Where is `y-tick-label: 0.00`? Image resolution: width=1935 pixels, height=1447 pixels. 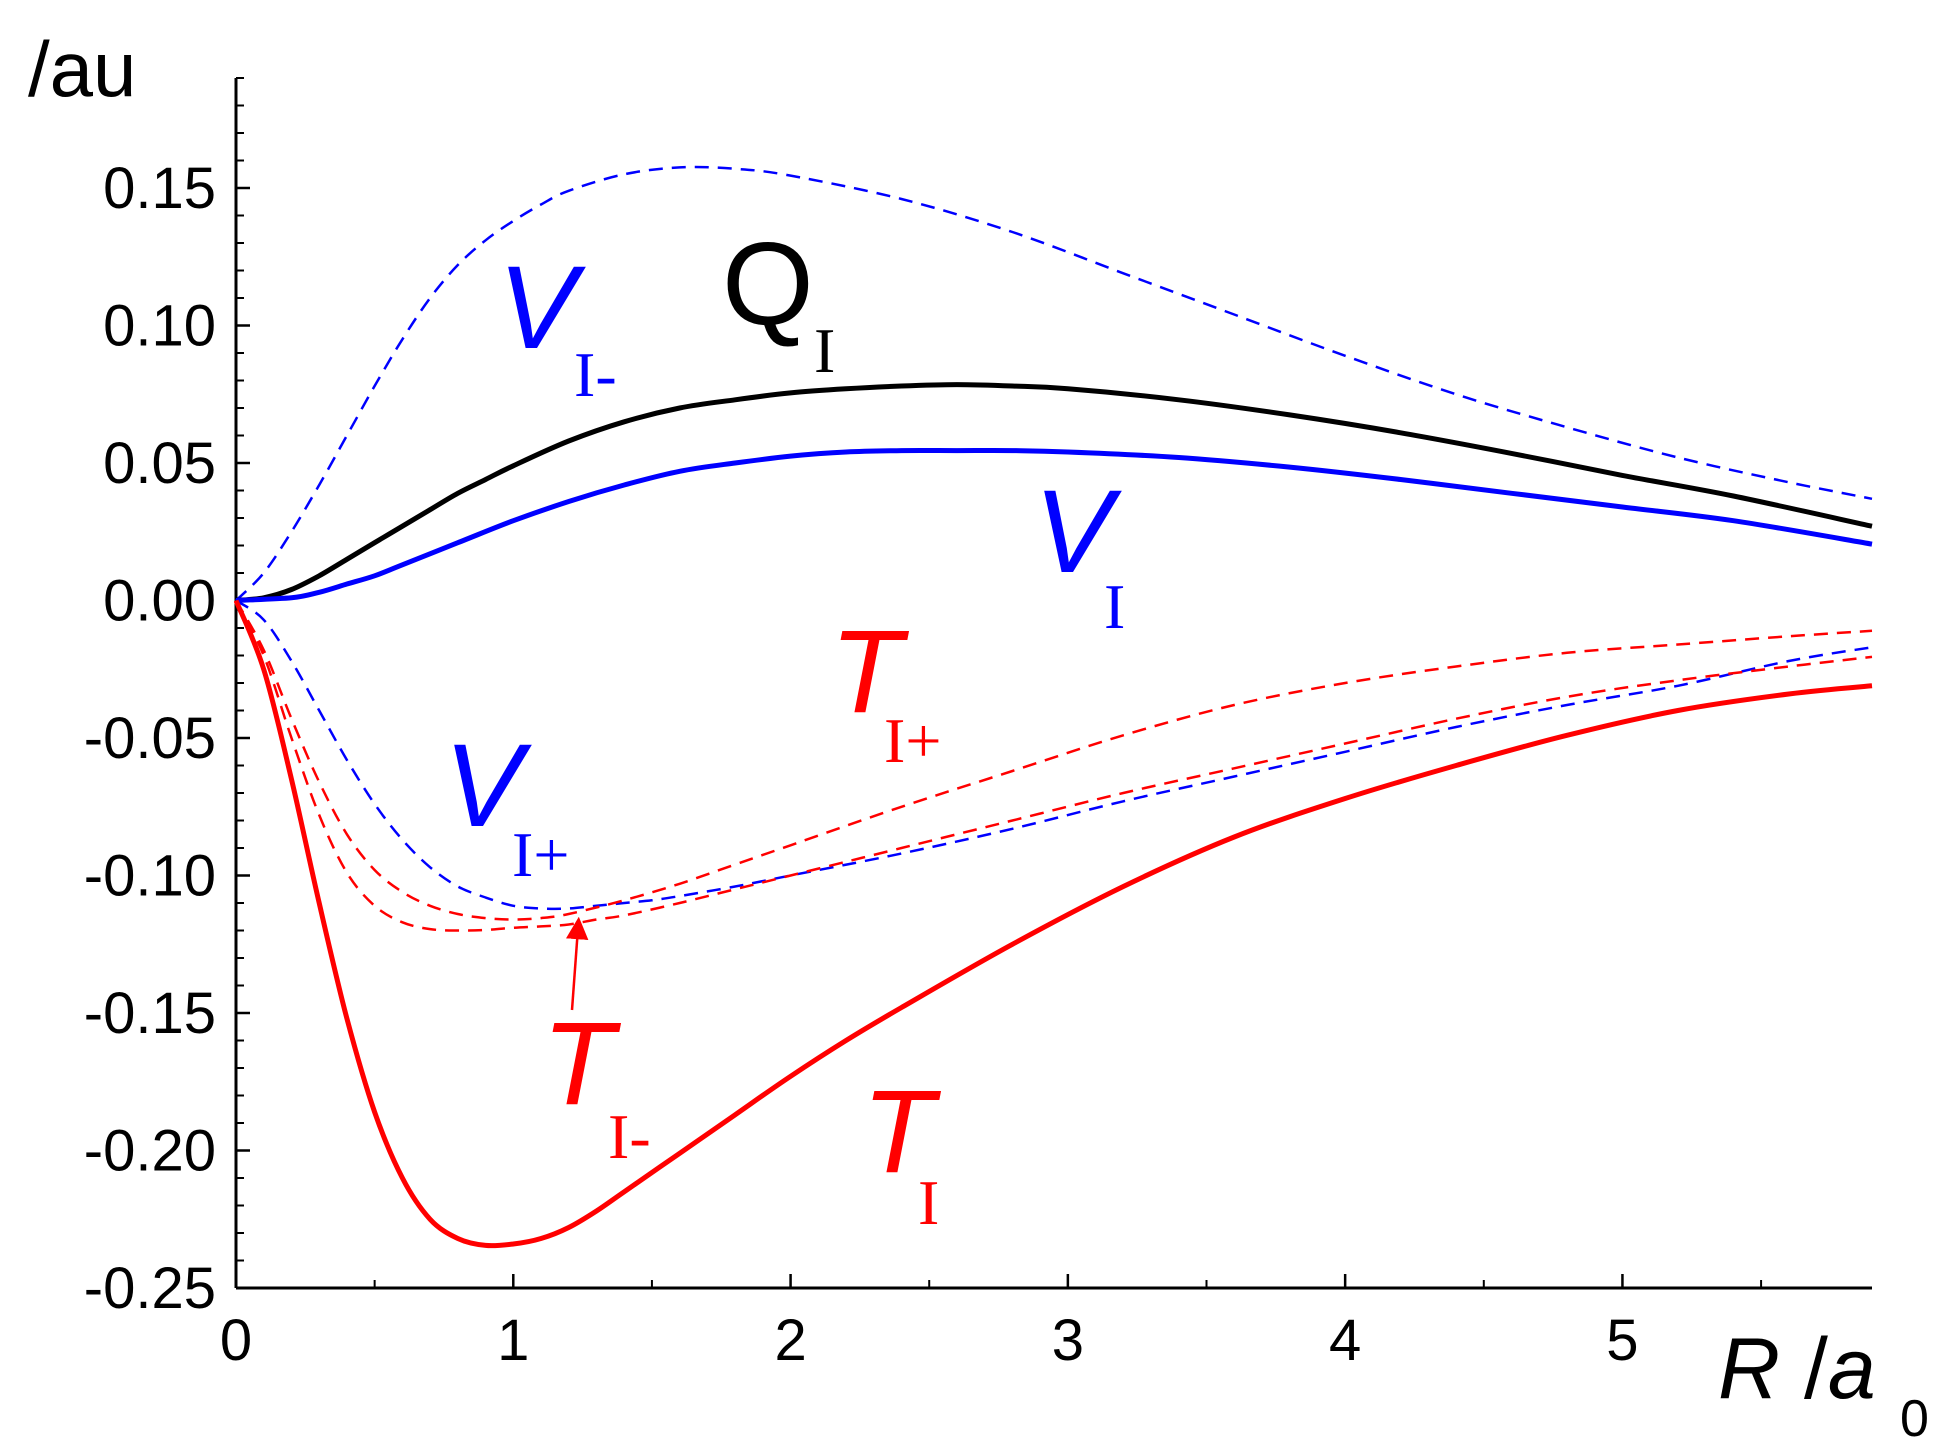 y-tick-label: 0.00 is located at coordinates (159, 601).